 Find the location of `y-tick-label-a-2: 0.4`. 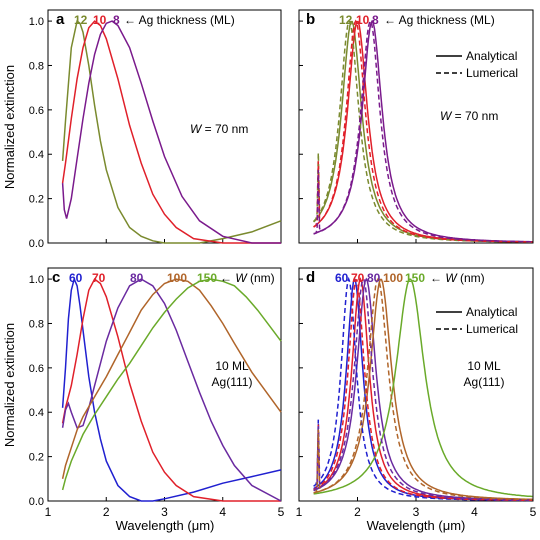

y-tick-label-a-2: 0.4 is located at coordinates (36, 155).